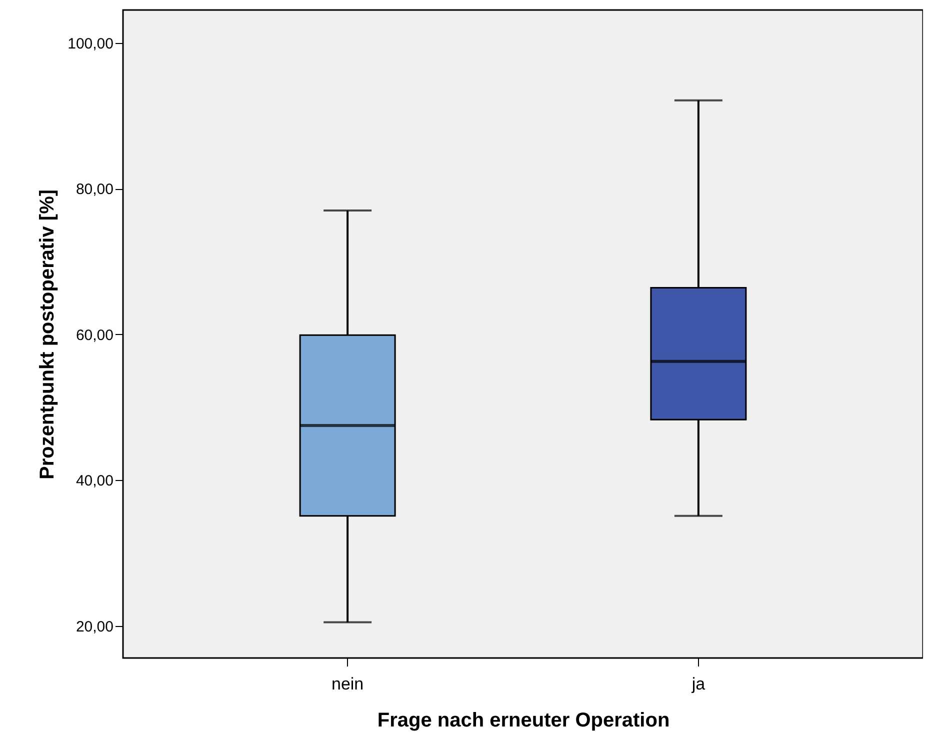 This screenshot has width=932, height=753. Describe the element at coordinates (347, 684) in the screenshot. I see `x-tick-label: nein` at that location.